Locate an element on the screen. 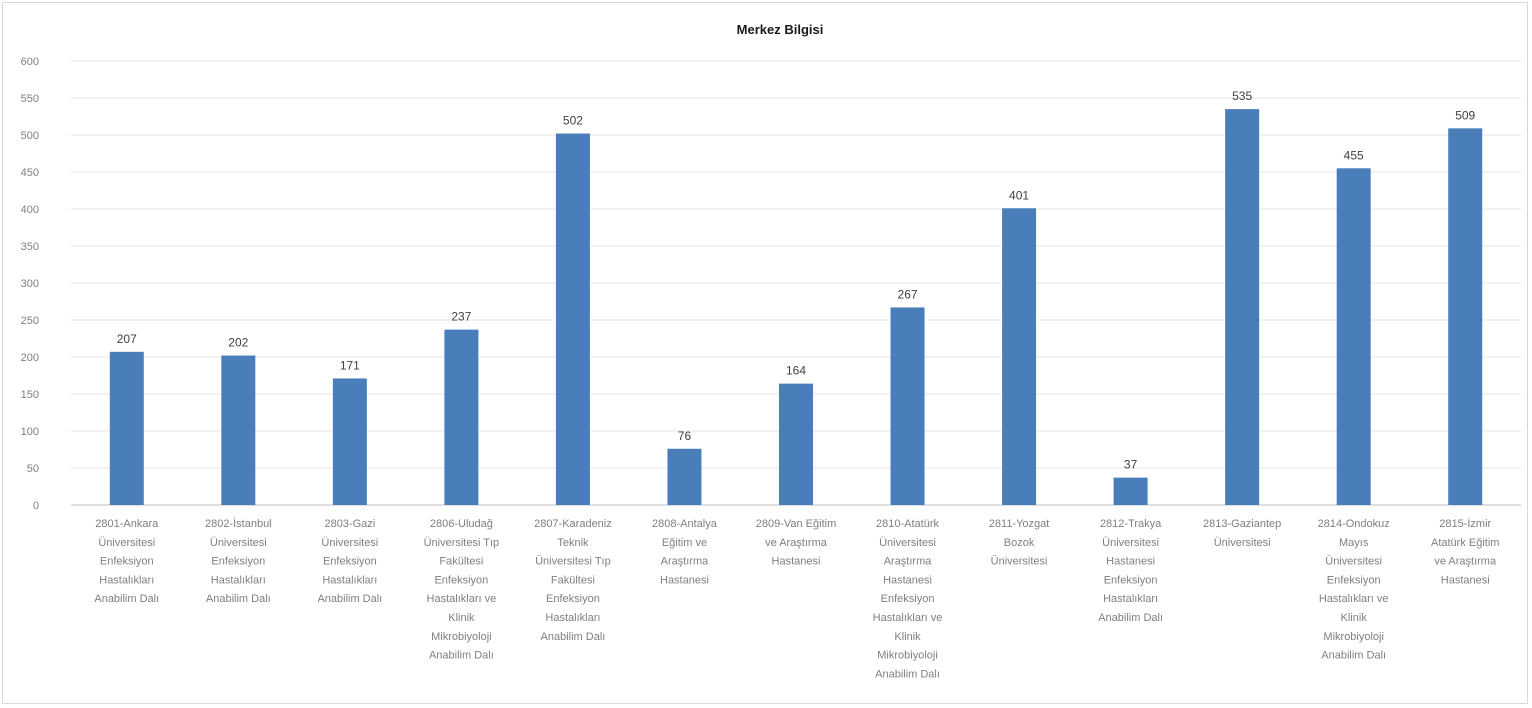 This screenshot has width=1532, height=708. y-axis-ticks: 0 50 100 150 200 250 300 350 400 450 500 550 600 is located at coordinates (30, 284).